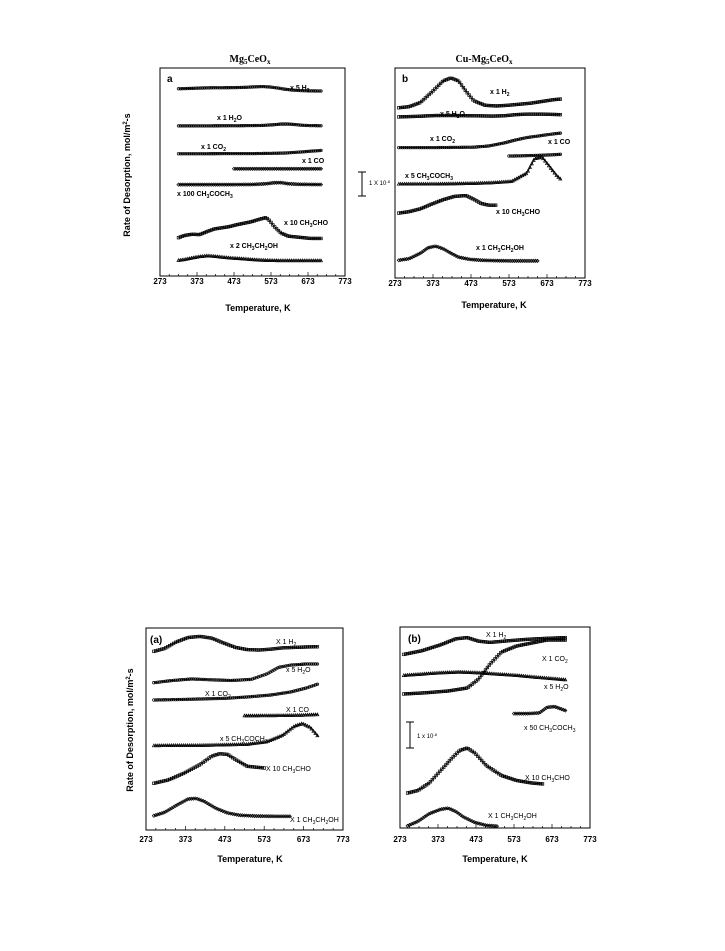  What do you see at coordinates (479, 170) in the screenshot?
I see `series-trace` at bounding box center [479, 170].